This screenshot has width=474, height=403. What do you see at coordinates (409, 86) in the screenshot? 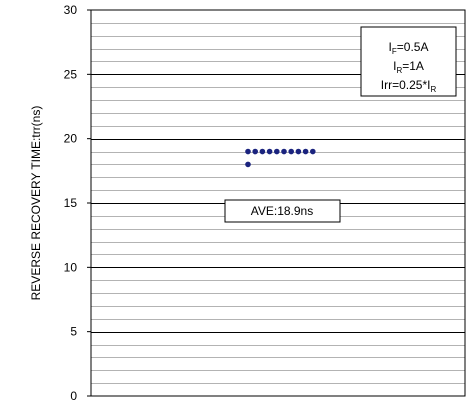
I see `condition-irr: Irr=0.25*IR` at bounding box center [409, 86].